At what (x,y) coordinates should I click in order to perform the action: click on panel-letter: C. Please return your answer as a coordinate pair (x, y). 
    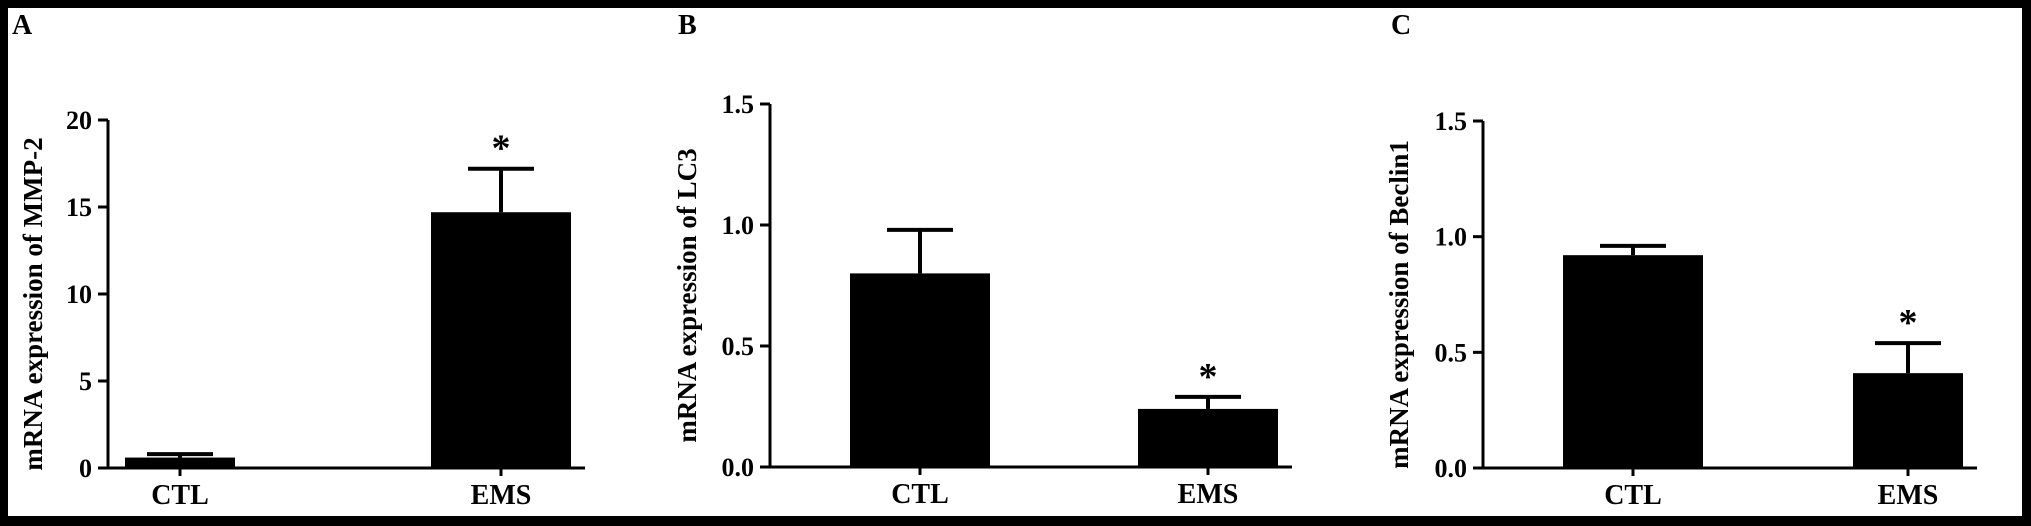
    Looking at the image, I should click on (1401, 25).